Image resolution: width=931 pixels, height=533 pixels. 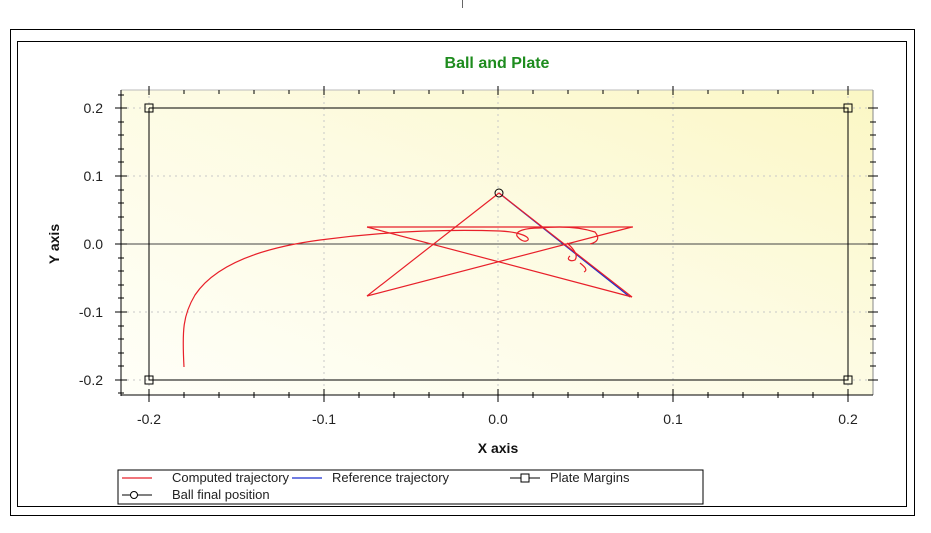 What do you see at coordinates (54, 244) in the screenshot?
I see `y-axis-label: Y axis` at bounding box center [54, 244].